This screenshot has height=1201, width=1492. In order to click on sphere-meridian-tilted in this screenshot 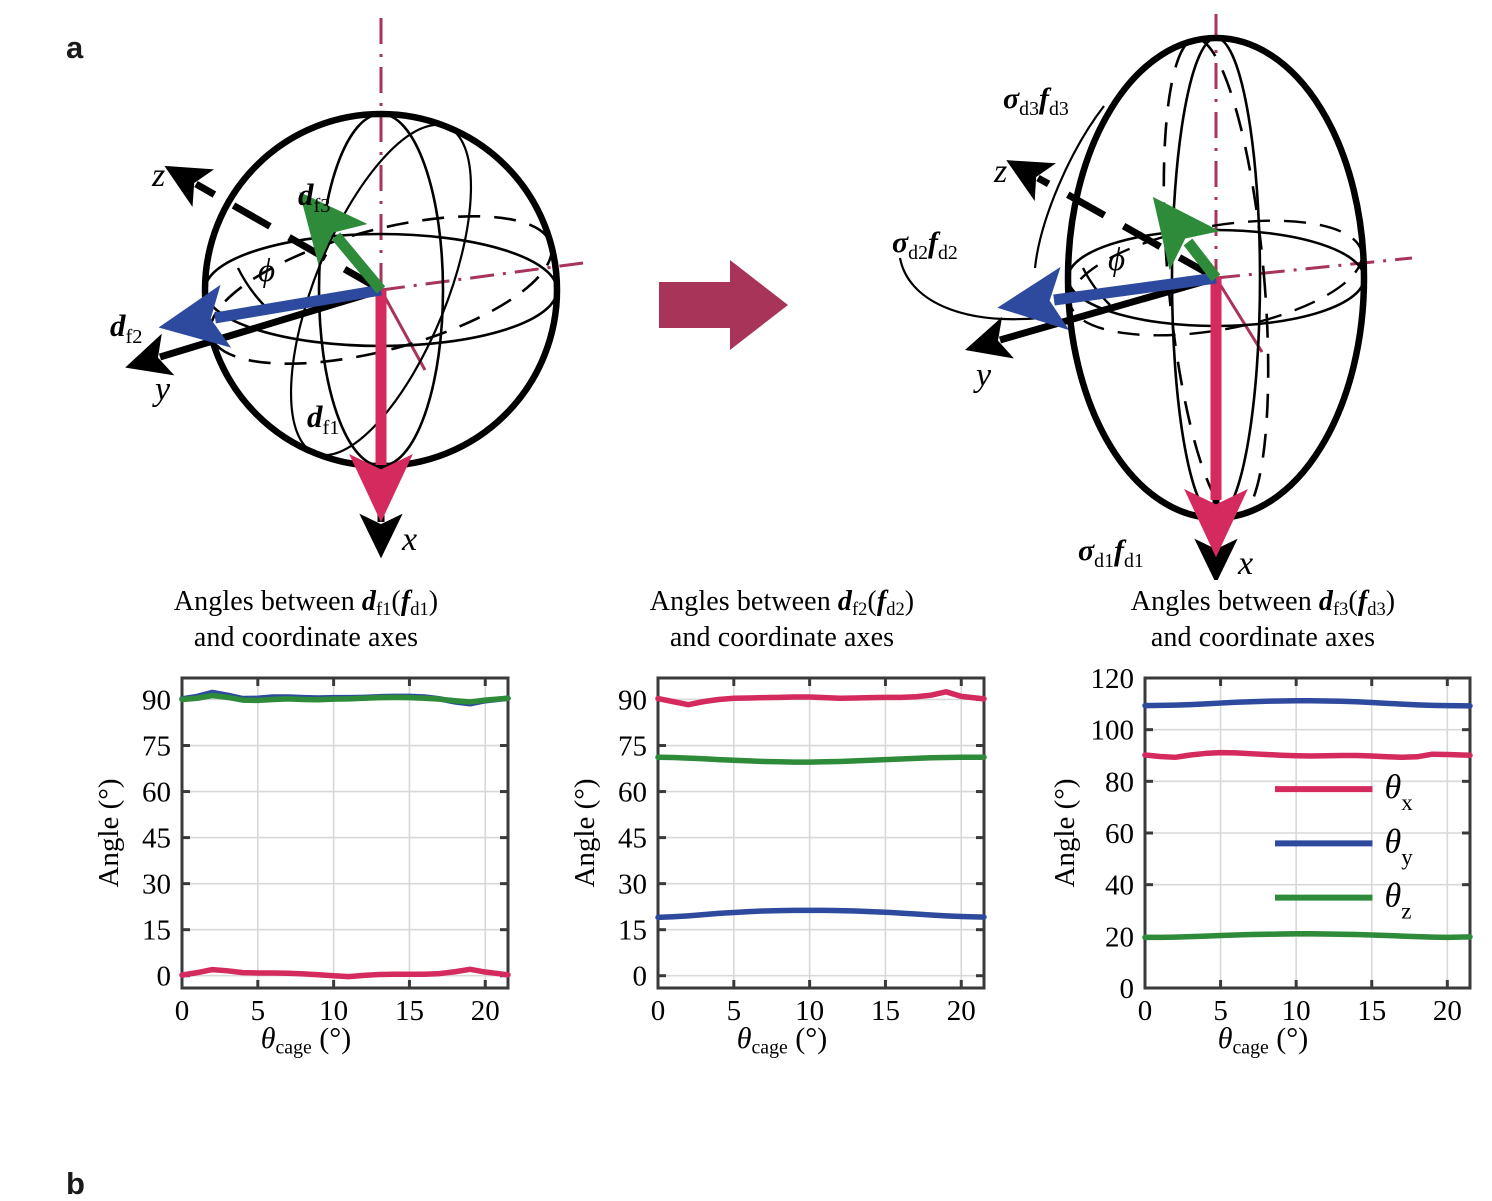, I will do `click(381, 290)`.